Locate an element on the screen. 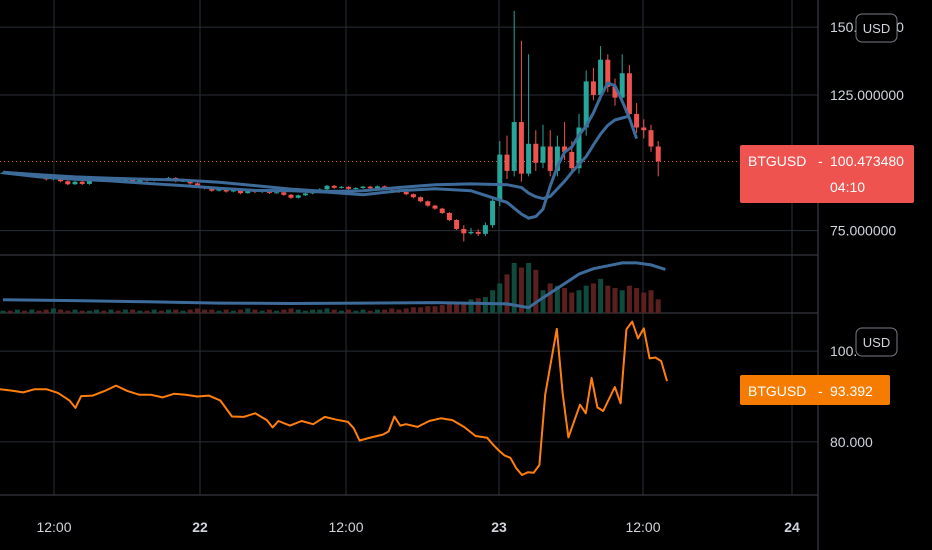 The height and width of the screenshot is (550, 932). ma-slow-line is located at coordinates (316, 157).